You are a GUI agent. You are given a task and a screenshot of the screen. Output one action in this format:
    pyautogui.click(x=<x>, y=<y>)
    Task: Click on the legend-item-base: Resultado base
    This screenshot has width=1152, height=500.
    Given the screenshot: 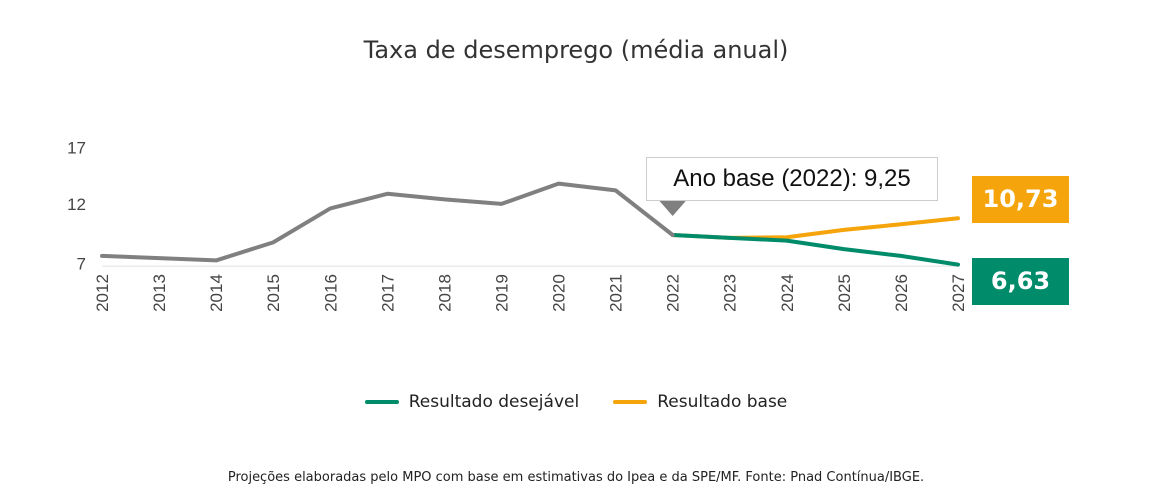 What is the action you would take?
    pyautogui.click(x=700, y=402)
    